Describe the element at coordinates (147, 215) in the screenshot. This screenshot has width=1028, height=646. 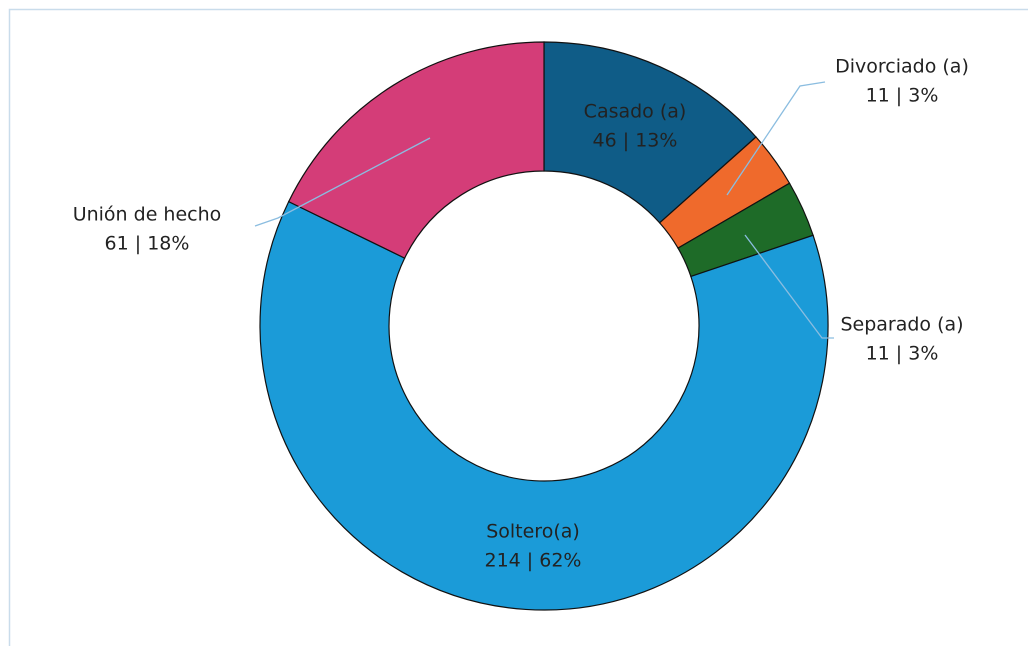
I see `slice-label: Unión de hecho` at that location.